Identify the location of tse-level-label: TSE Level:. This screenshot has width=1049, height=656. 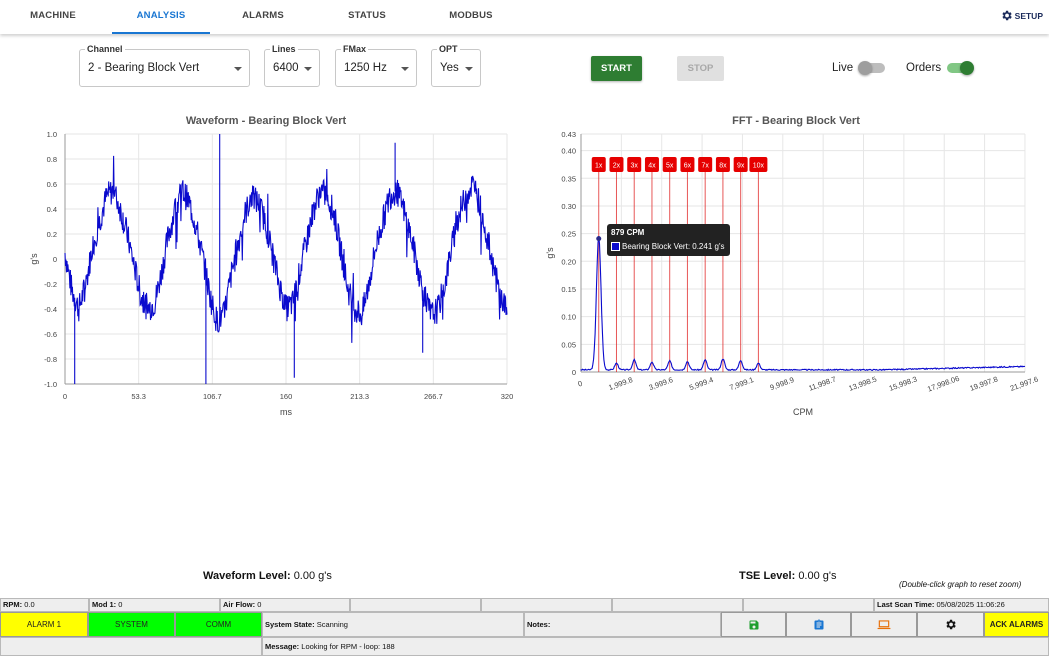
(767, 576).